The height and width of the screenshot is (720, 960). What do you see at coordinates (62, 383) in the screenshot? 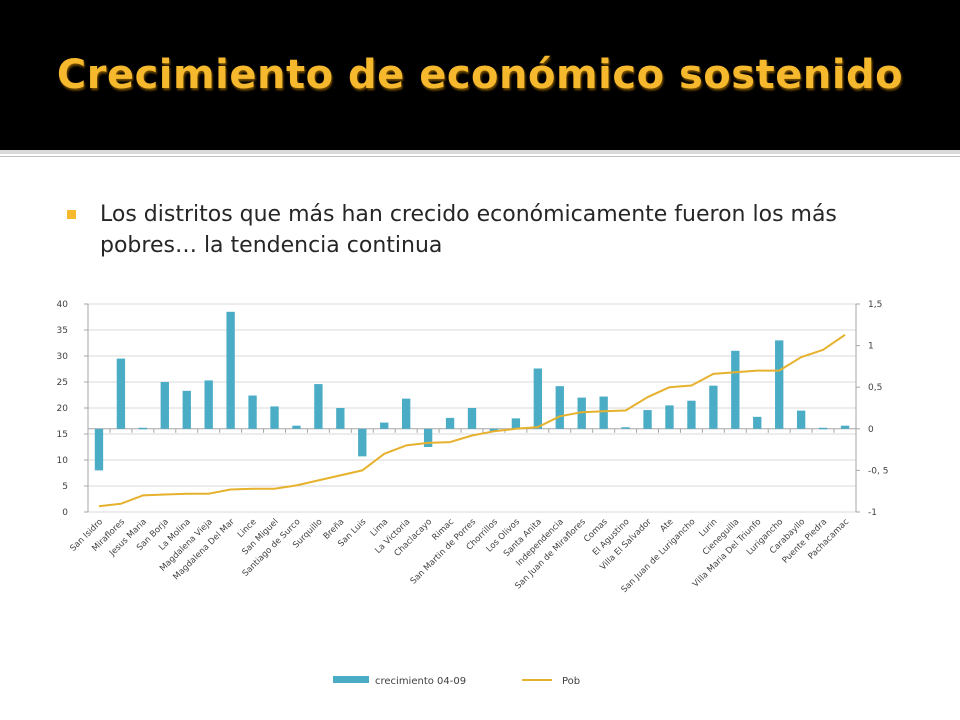
I see `y-tick-label: 25` at bounding box center [62, 383].